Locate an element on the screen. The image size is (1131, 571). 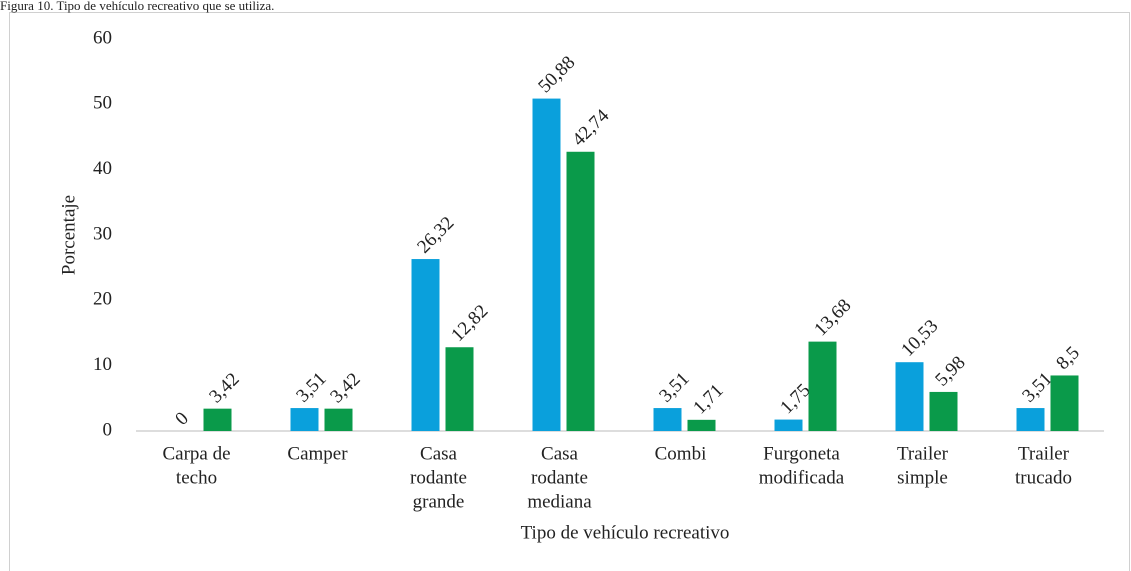
x-tick-label: modificada is located at coordinates (802, 477).